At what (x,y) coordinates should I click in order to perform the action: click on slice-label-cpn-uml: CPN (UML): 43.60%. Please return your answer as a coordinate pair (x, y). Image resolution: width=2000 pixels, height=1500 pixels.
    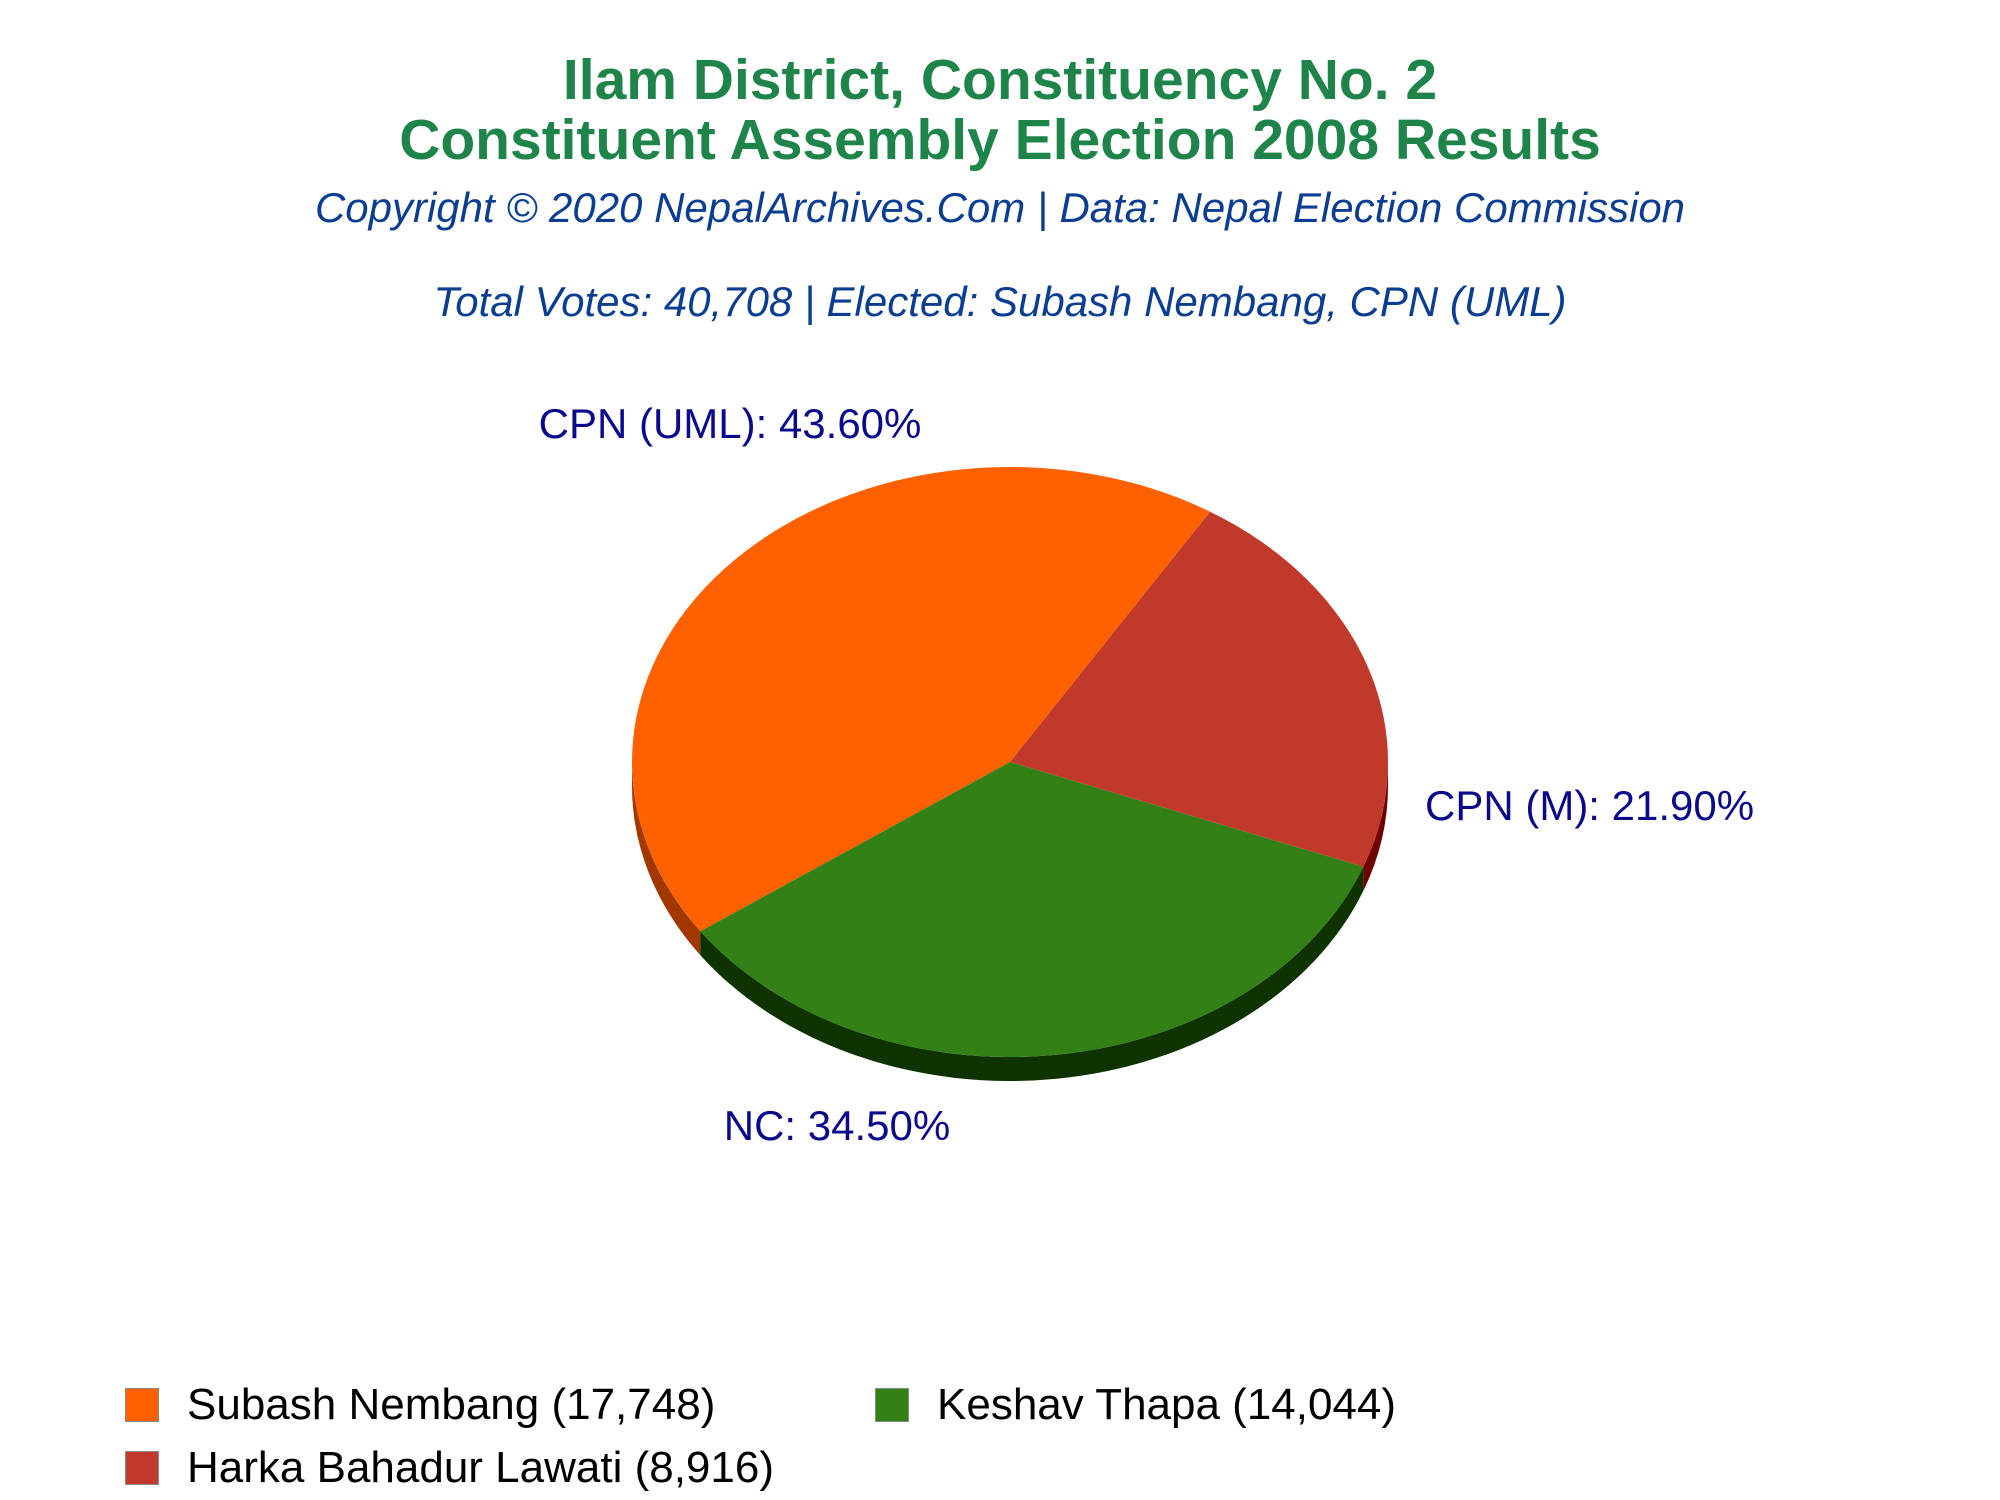
    Looking at the image, I should click on (730, 423).